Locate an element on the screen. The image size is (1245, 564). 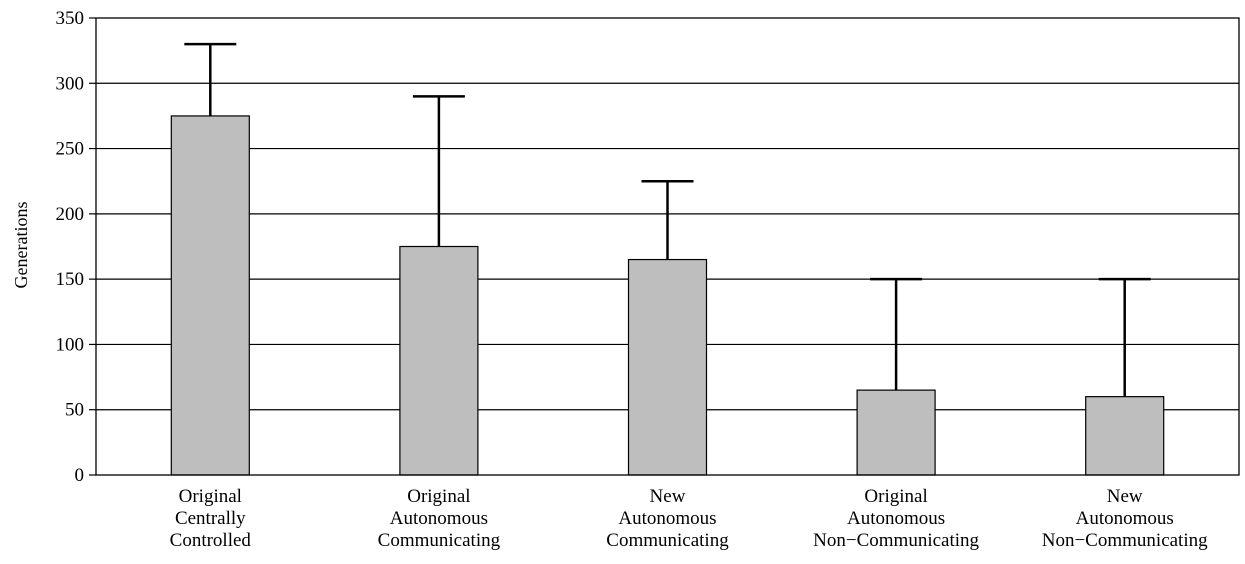
y-tick-label: 0 is located at coordinates (80, 475).